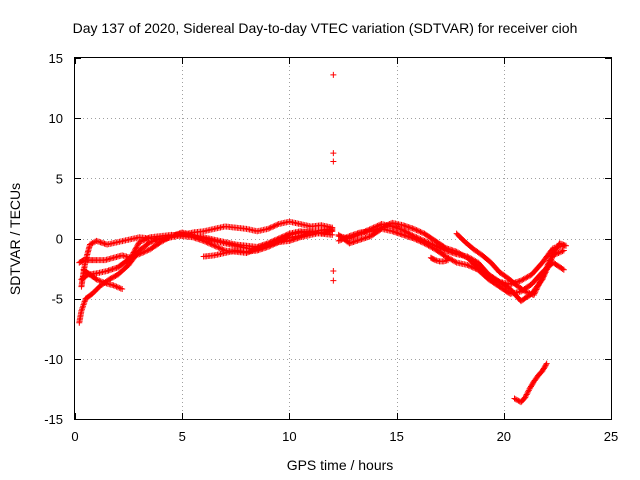 This screenshot has height=480, width=640. I want to click on x-tick-label: 25, so click(611, 436).